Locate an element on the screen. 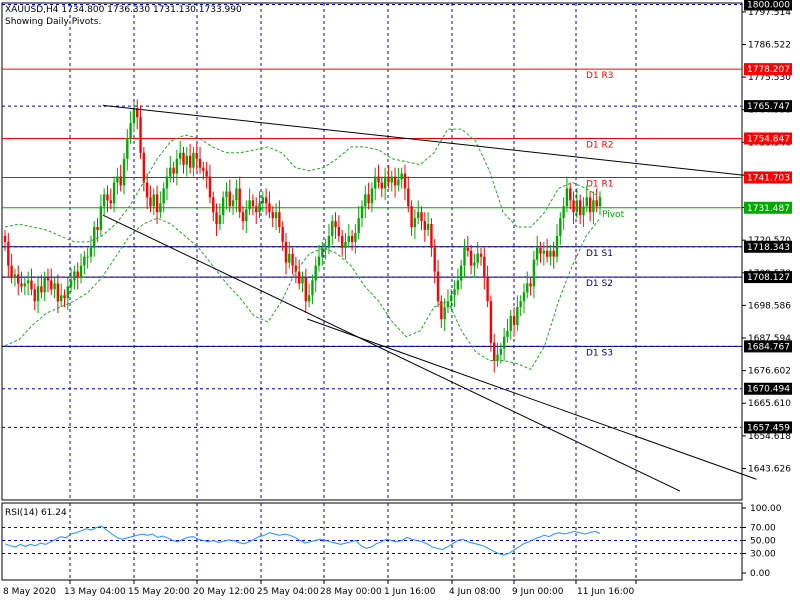 This screenshot has height=600, width=800. y-tick-label: 1797.514 is located at coordinates (769, 13).